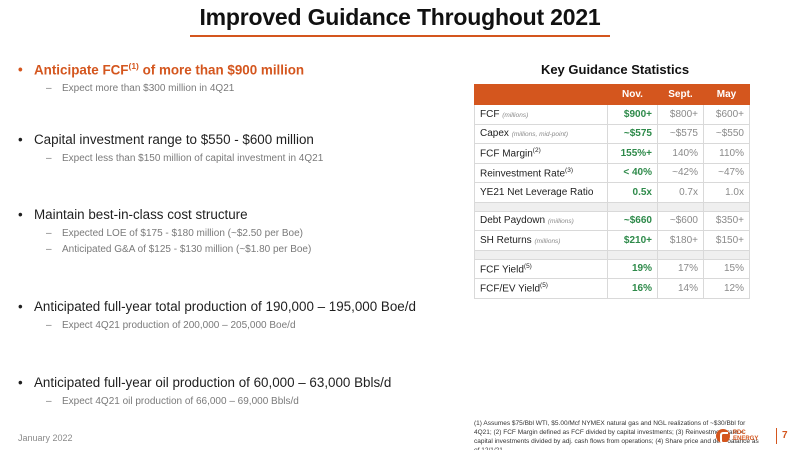 The width and height of the screenshot is (800, 450). Describe the element at coordinates (726, 288) in the screenshot. I see `may-value: 12%` at that location.